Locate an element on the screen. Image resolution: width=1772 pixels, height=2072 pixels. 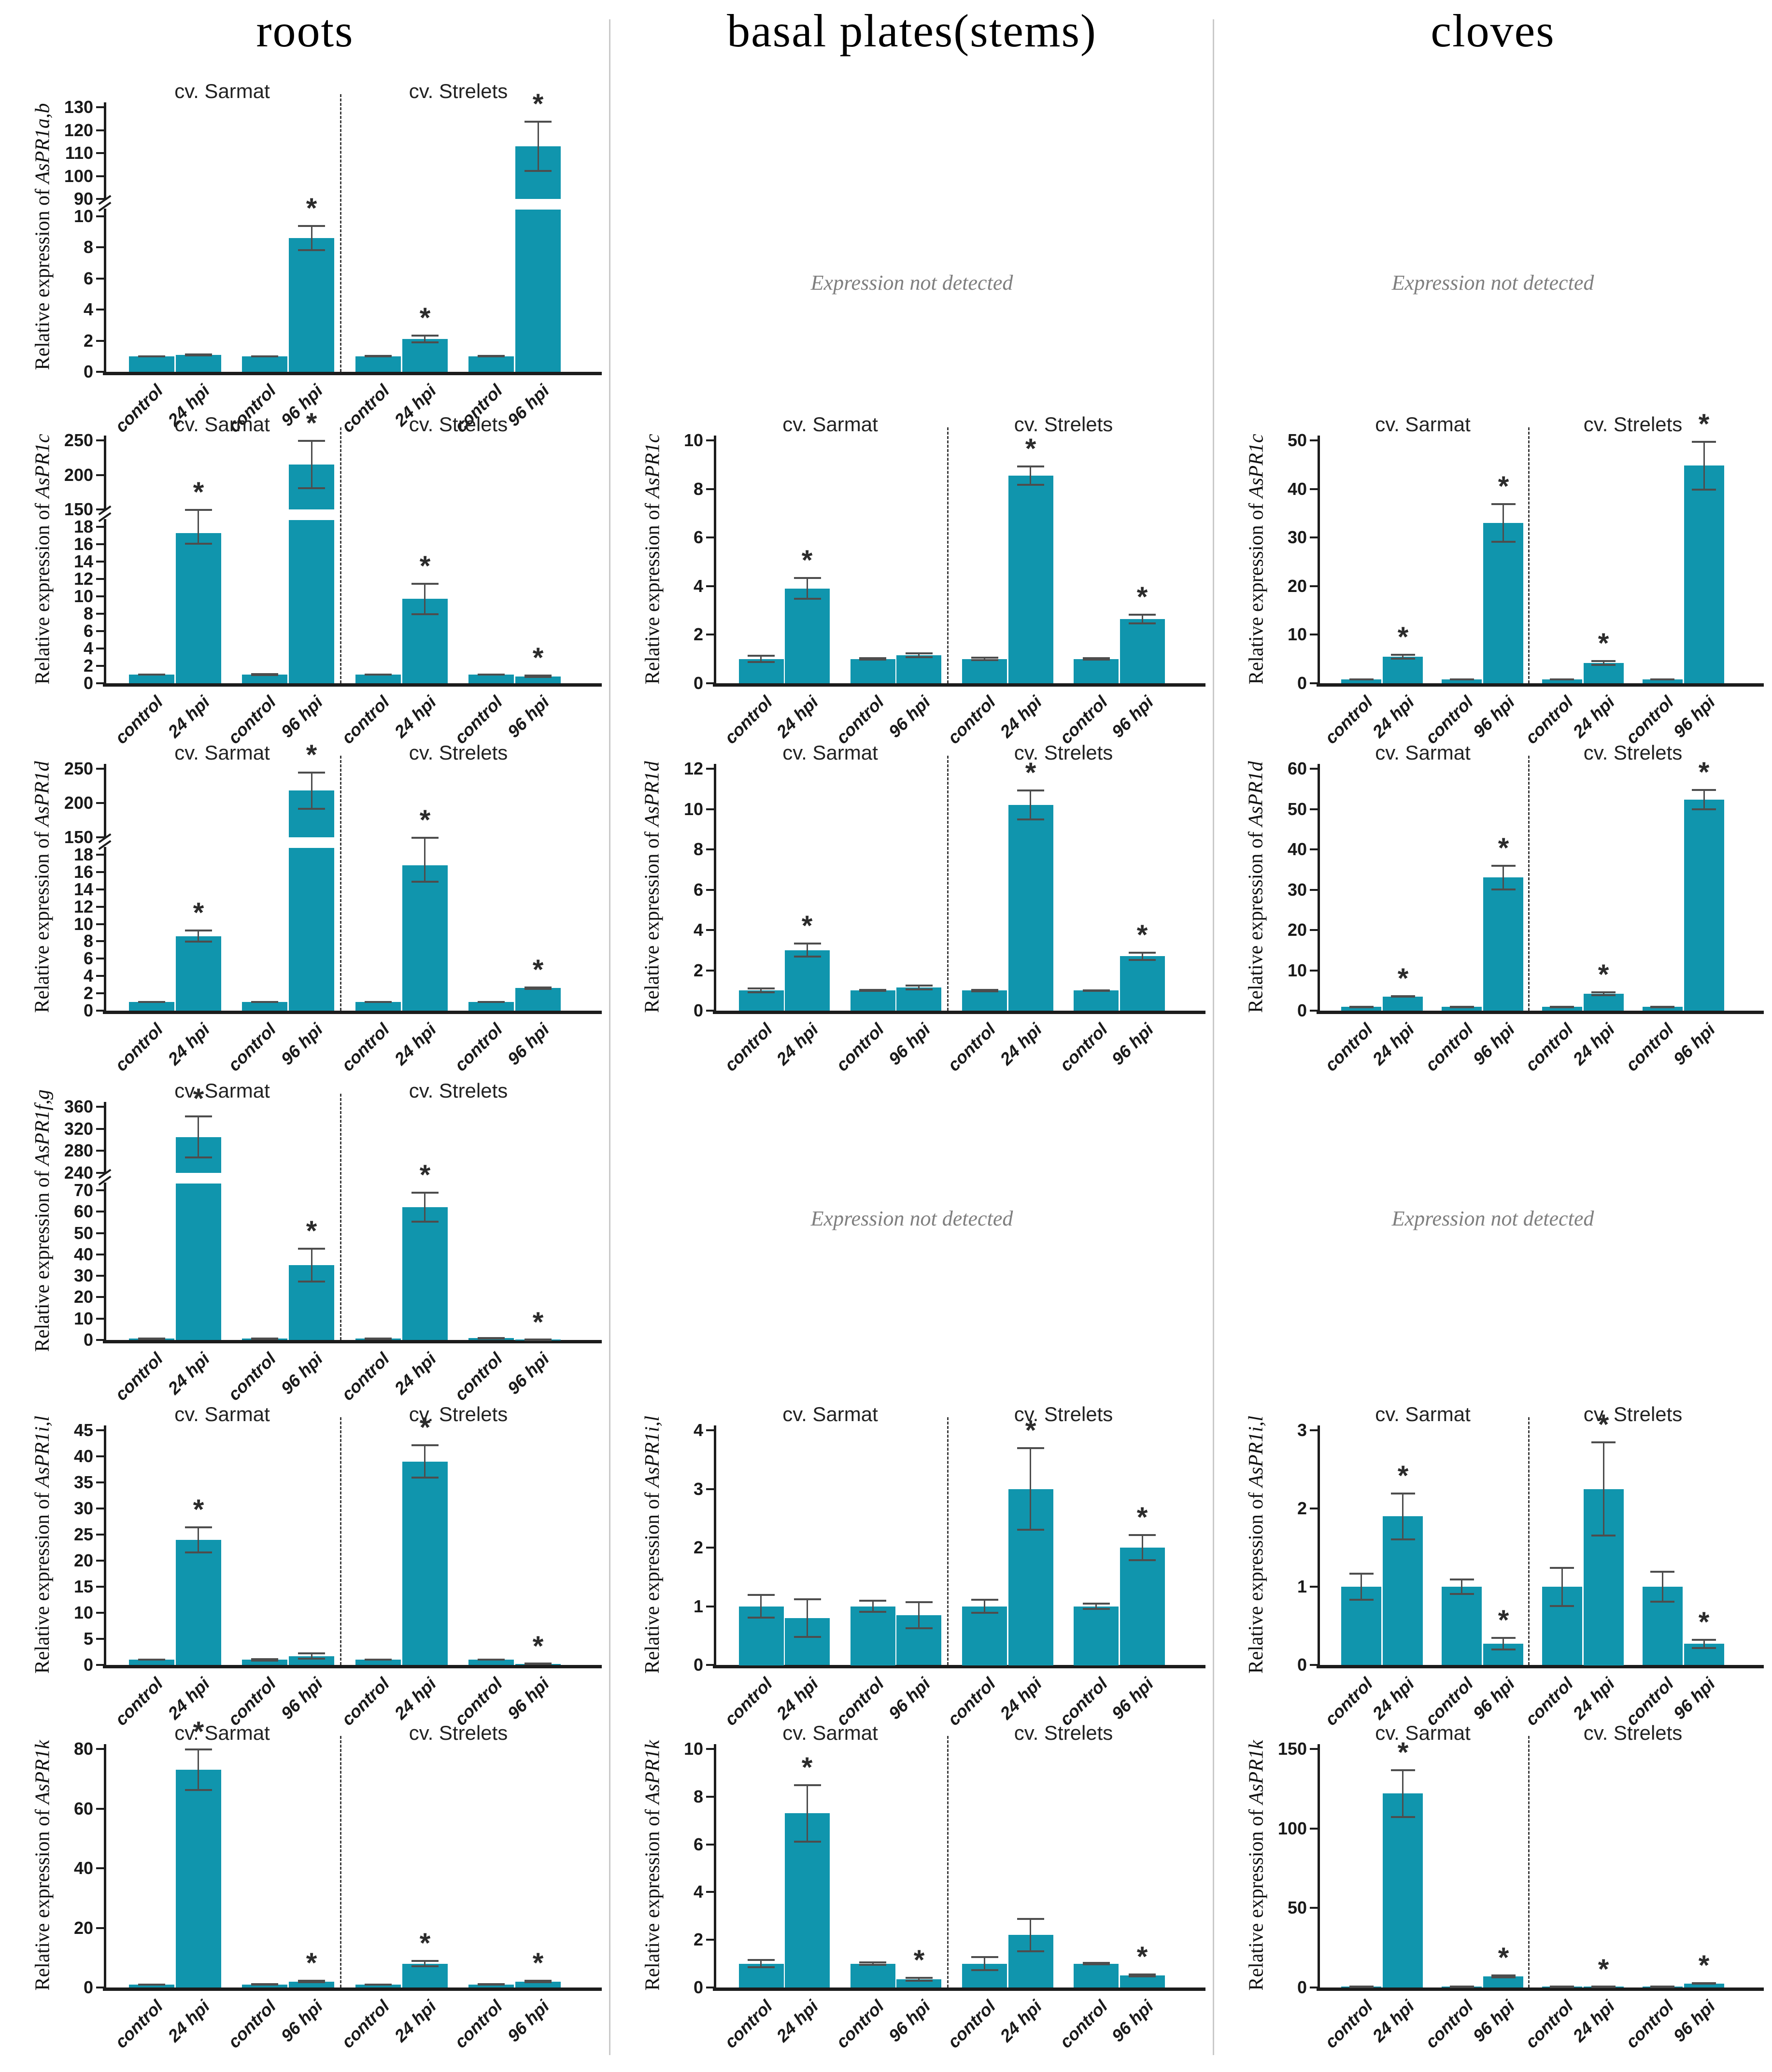
y-axis-label: Relative expression of AsPR1k is located at coordinates (653, 1866).